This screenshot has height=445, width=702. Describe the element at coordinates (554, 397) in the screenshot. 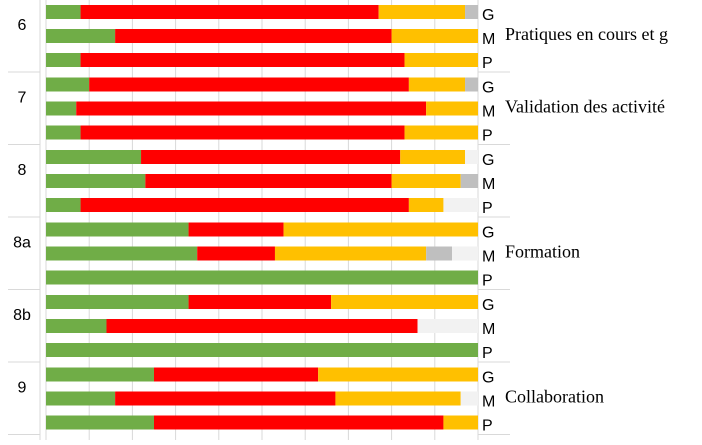

I see `group-annotation: Collaboration` at that location.